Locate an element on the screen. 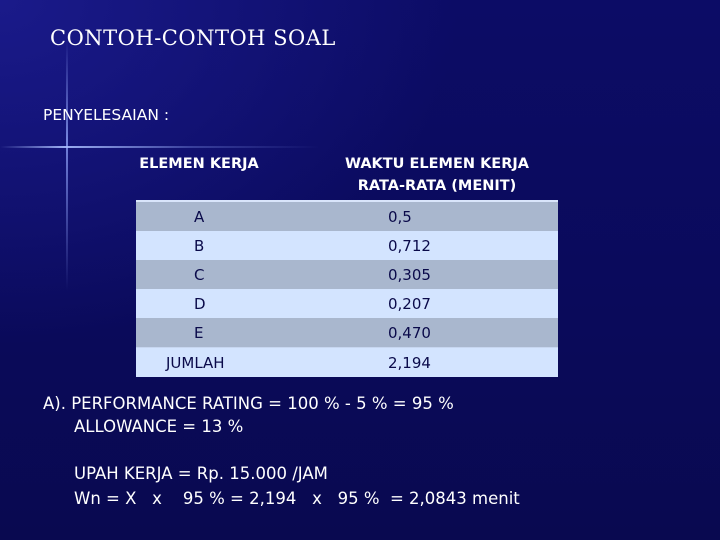  cell-element: C is located at coordinates (199, 274).